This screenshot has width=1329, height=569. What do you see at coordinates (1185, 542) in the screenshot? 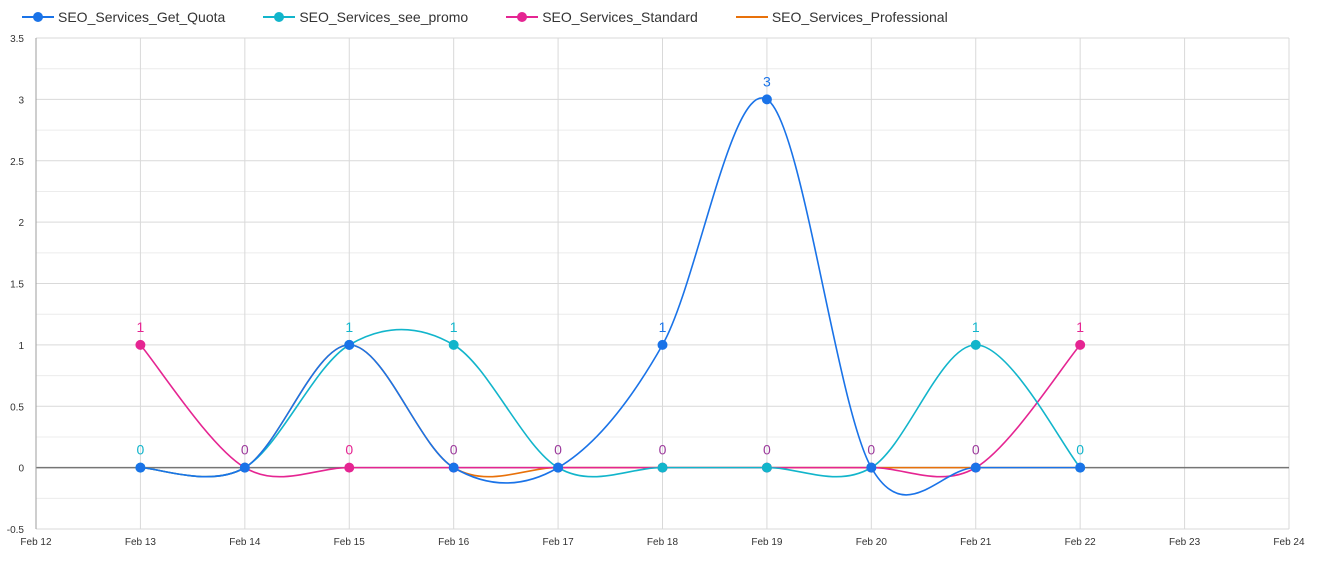
I see `x-tick-label: Feb 23` at bounding box center [1185, 542].